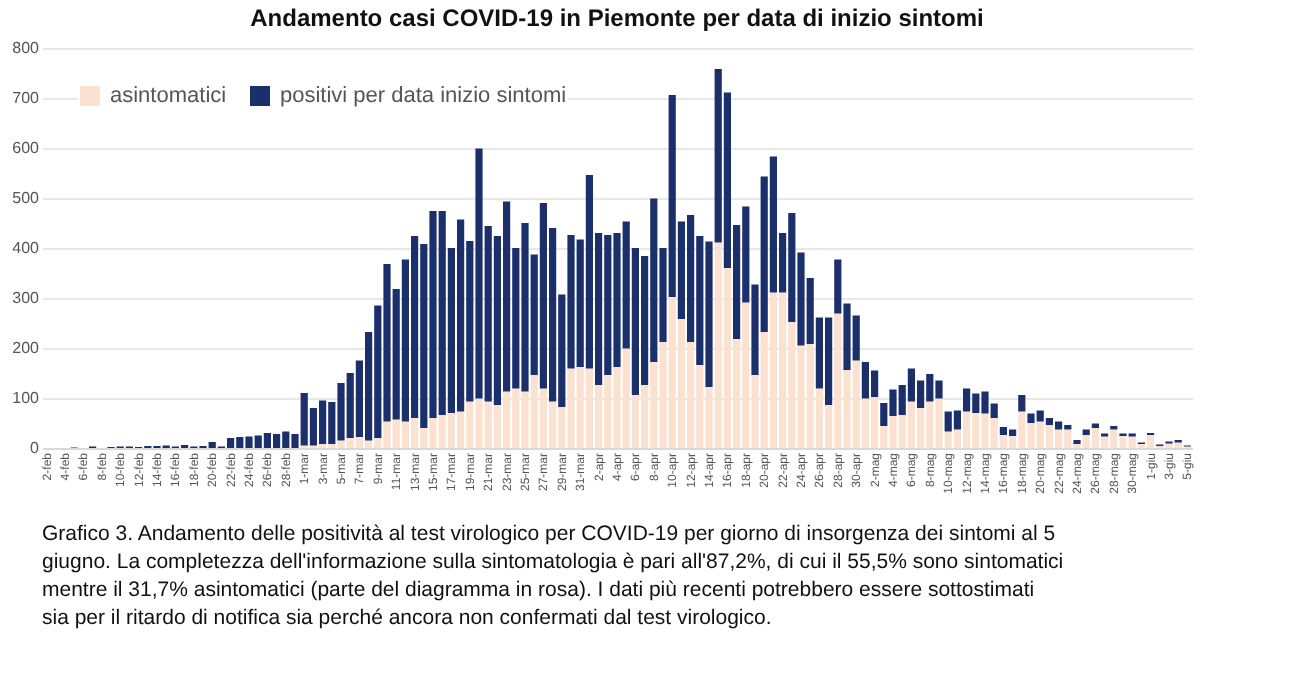  What do you see at coordinates (1022, 403) in the screenshot?
I see `bar` at bounding box center [1022, 403].